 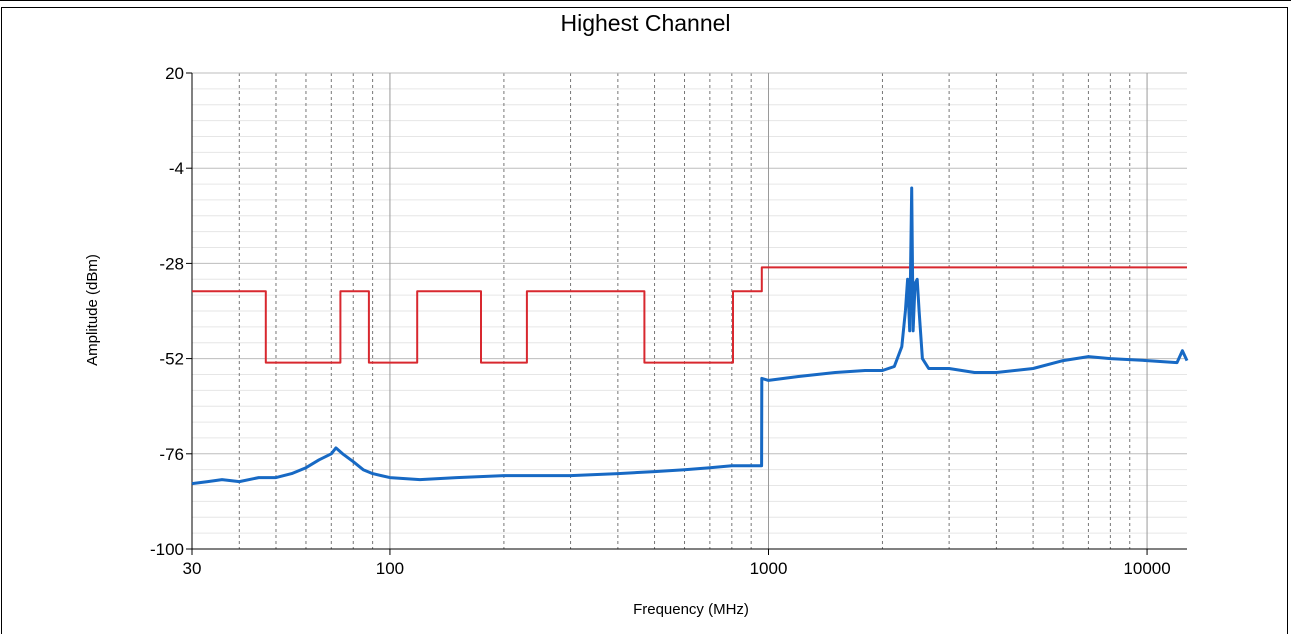 What do you see at coordinates (176, 168) in the screenshot?
I see `y-tick-label: -4` at bounding box center [176, 168].